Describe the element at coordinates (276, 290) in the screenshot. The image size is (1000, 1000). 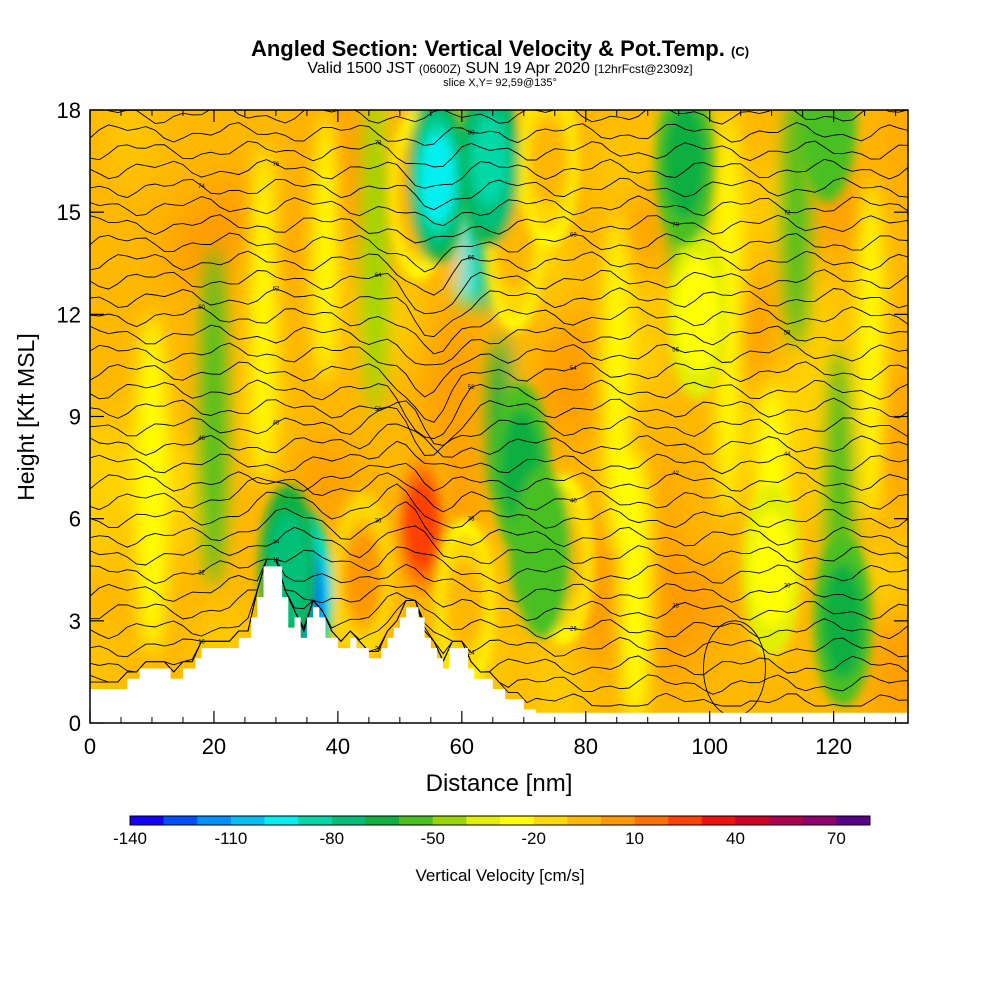
I see `contour-label: 62` at that location.